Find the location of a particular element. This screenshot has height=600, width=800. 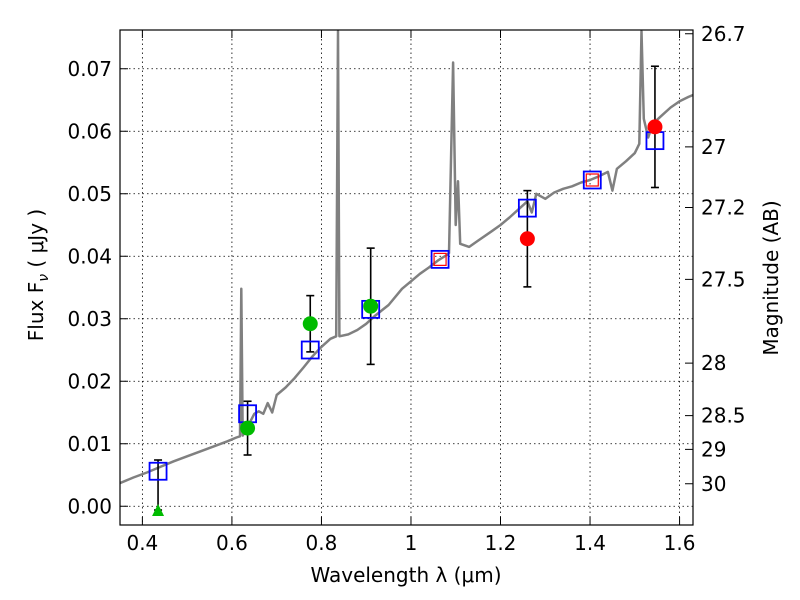

y-axis-title-subscript: ν is located at coordinates (44, 278).